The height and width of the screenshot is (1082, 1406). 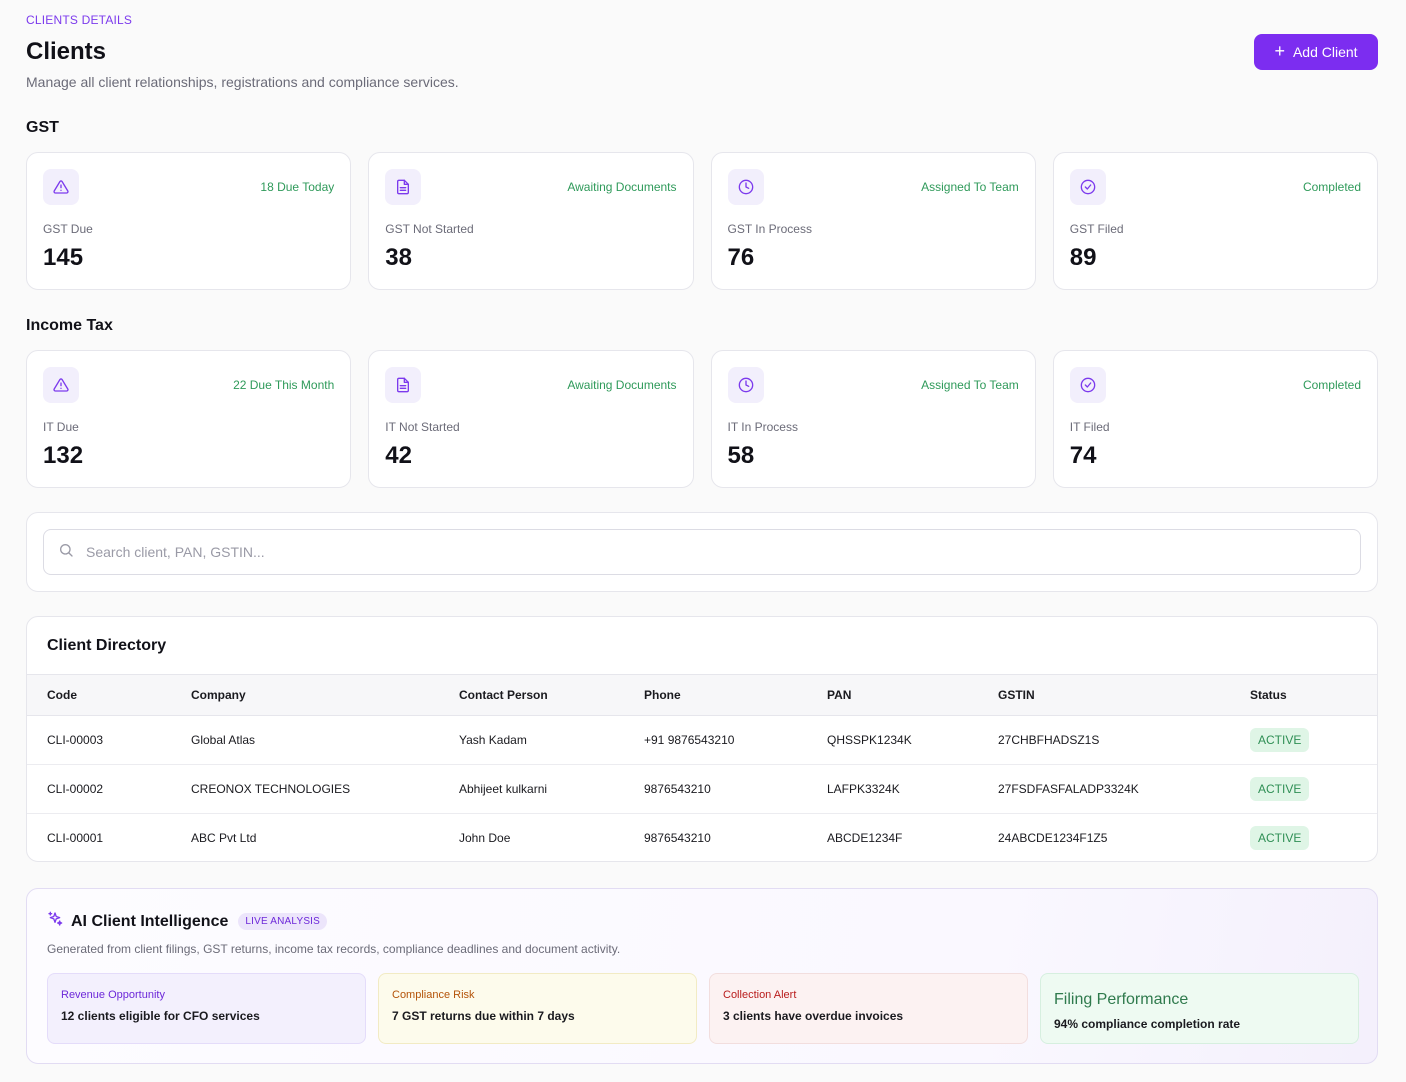 What do you see at coordinates (1313, 695) in the screenshot?
I see `column-header-status: Status` at bounding box center [1313, 695].